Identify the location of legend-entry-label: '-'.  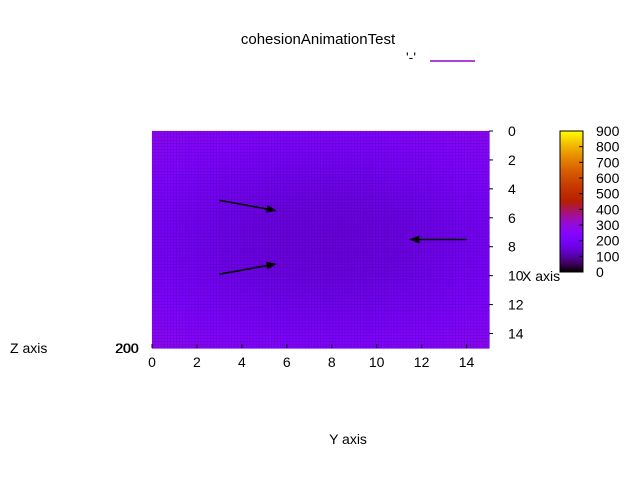
(411, 57).